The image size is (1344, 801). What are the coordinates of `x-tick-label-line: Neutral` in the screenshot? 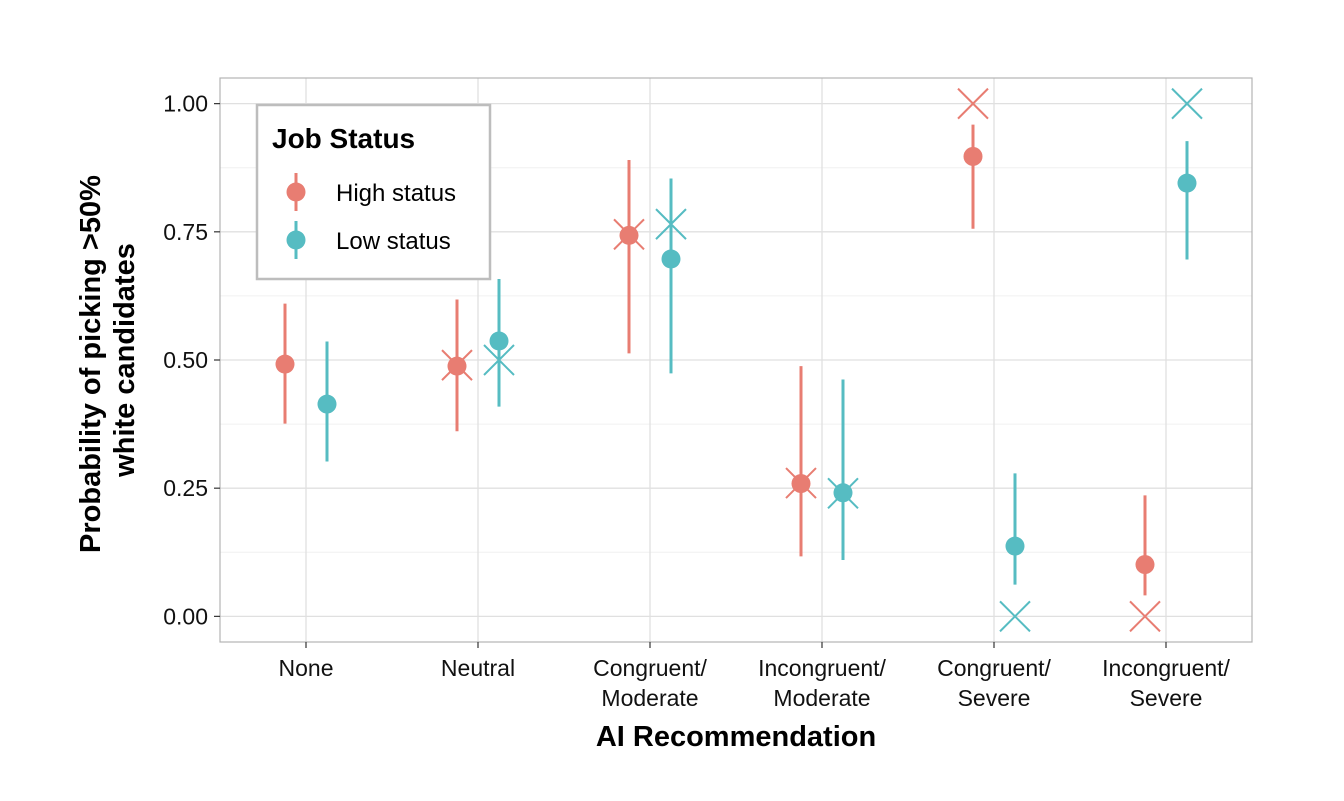 It's located at (478, 668).